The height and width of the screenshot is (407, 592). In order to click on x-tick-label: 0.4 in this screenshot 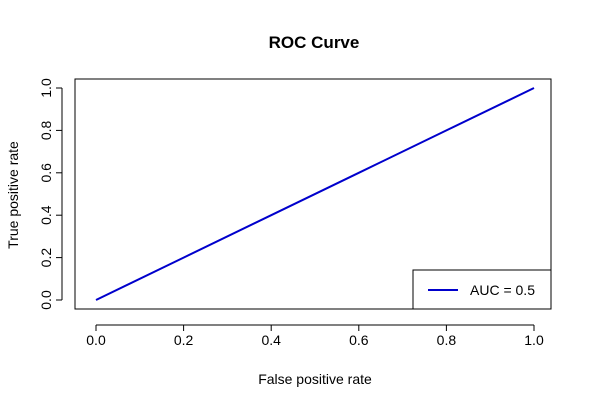, I will do `click(271, 340)`.